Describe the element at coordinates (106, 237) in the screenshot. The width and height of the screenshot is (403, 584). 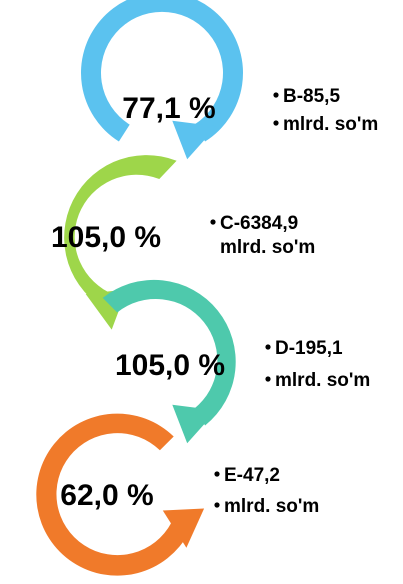
I see `percent-c: 105,0 %` at that location.